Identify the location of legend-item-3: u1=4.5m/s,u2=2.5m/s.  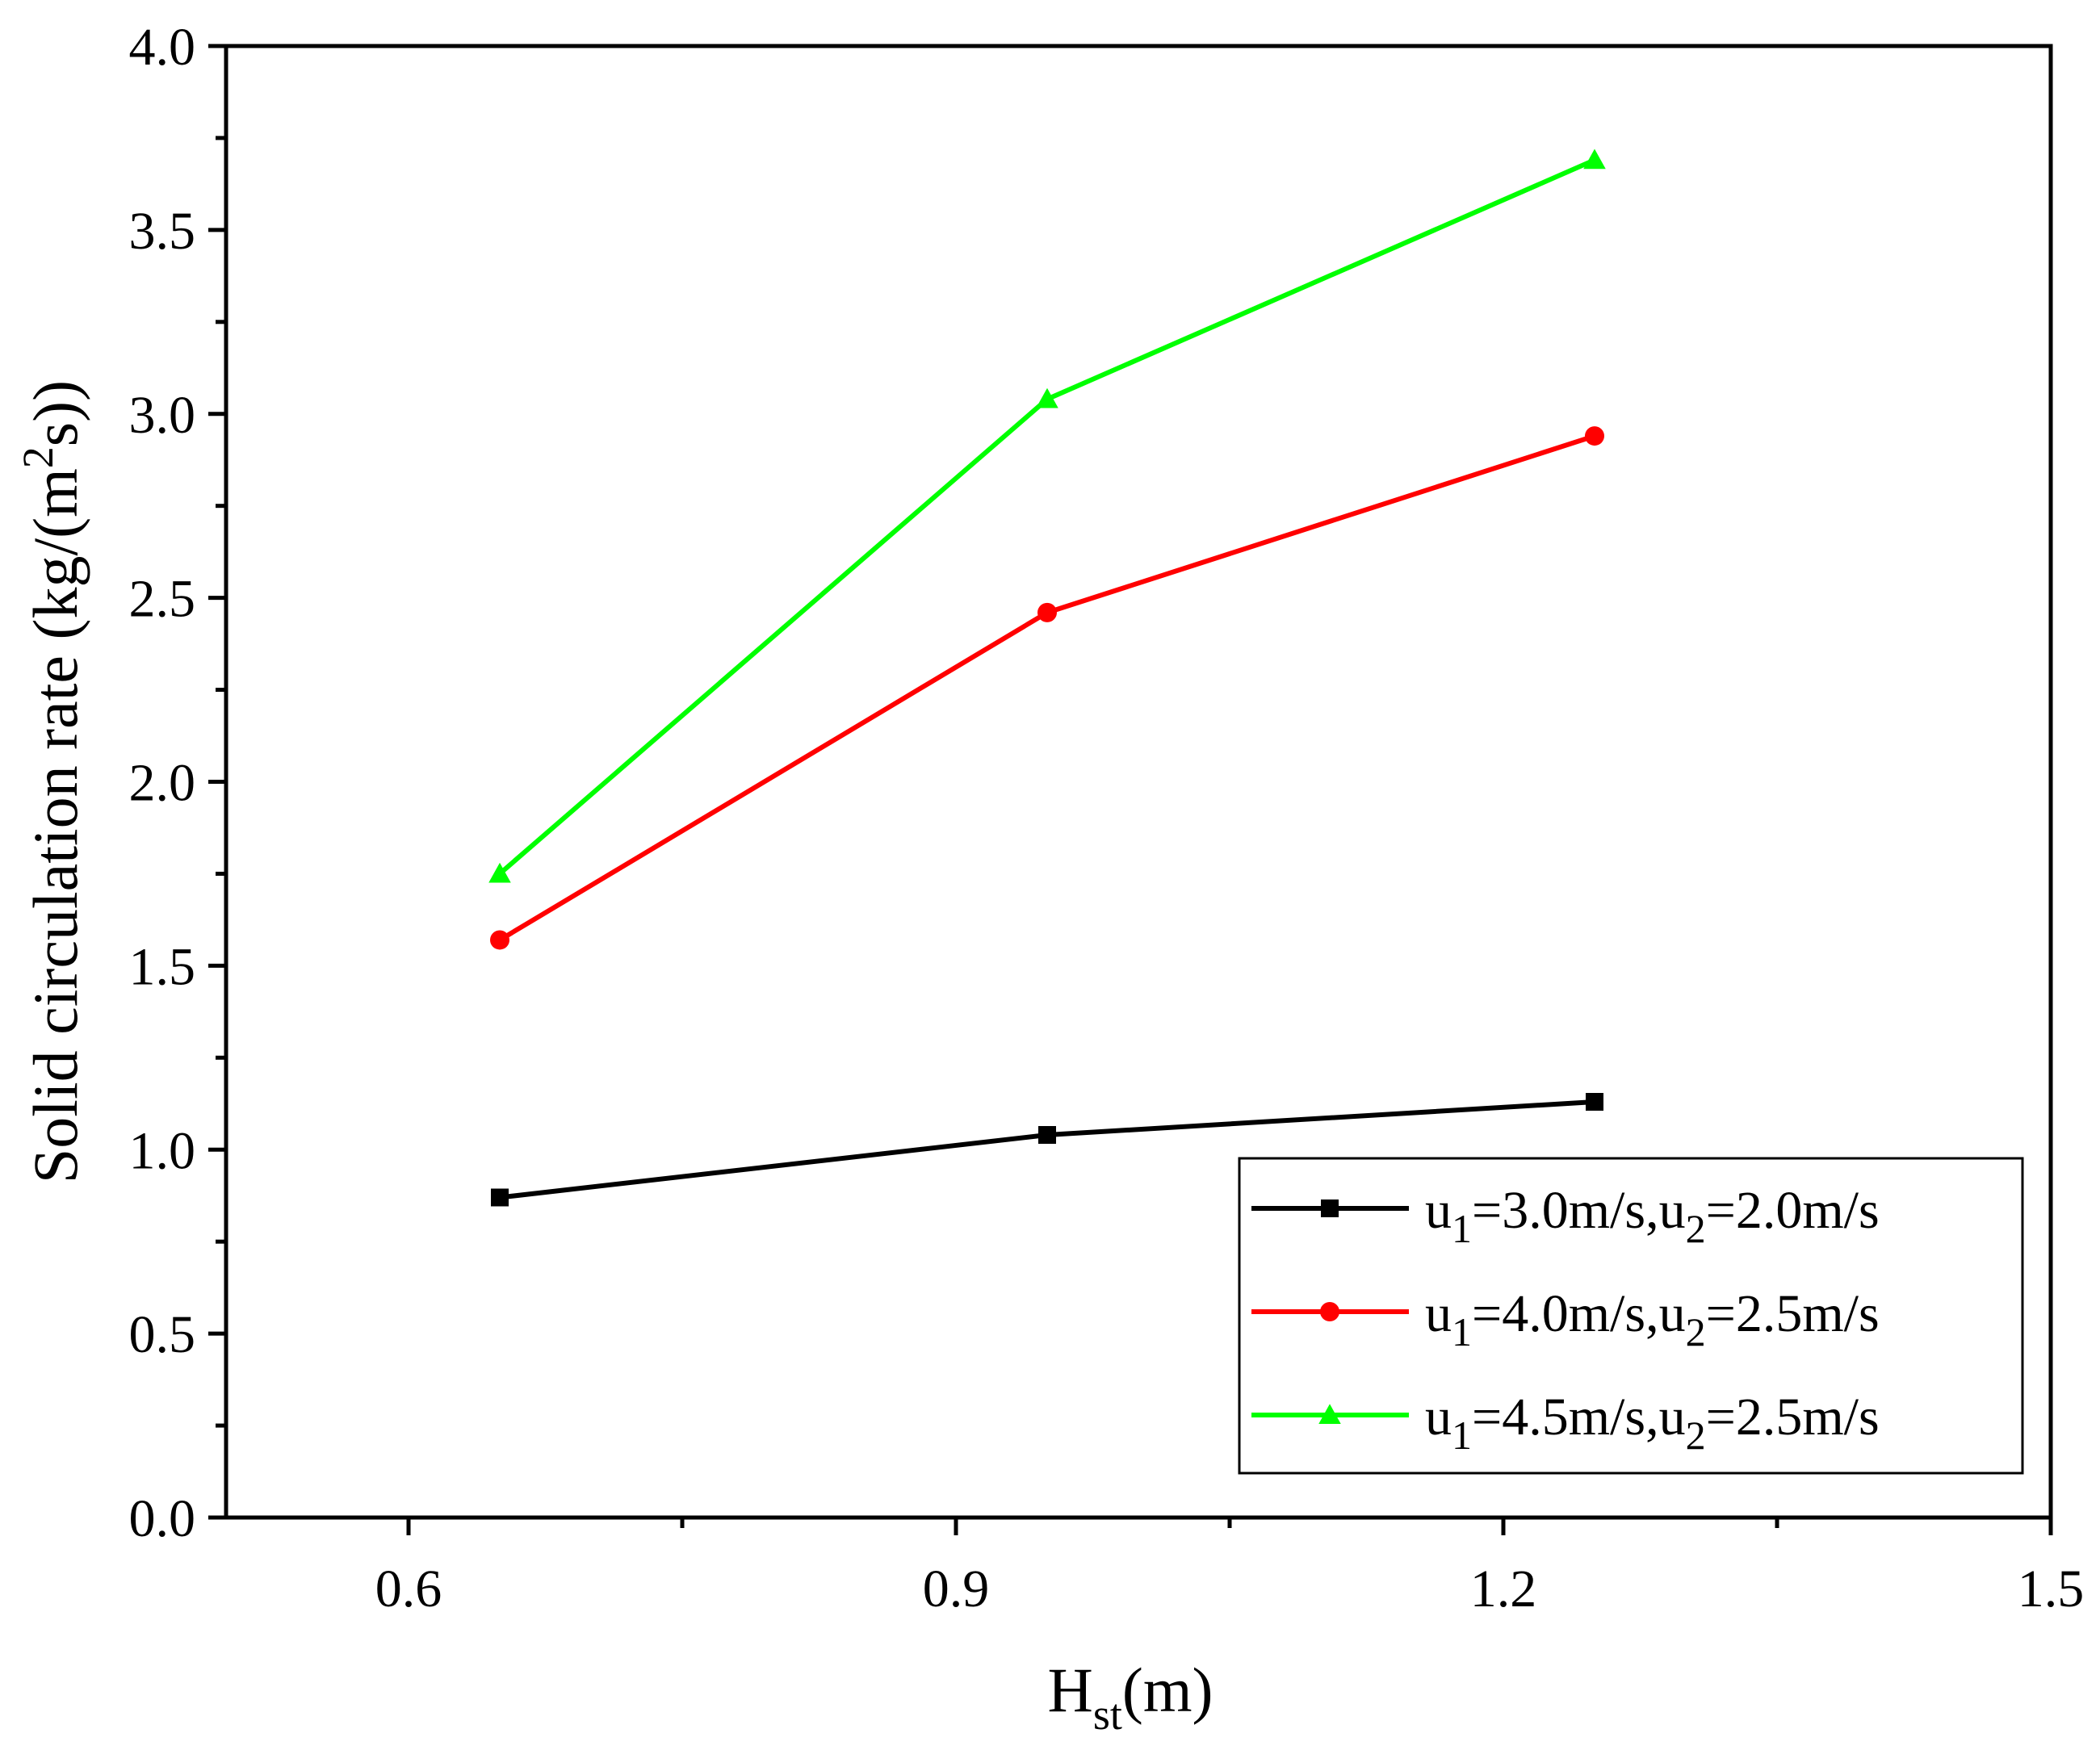
(1565, 1423).